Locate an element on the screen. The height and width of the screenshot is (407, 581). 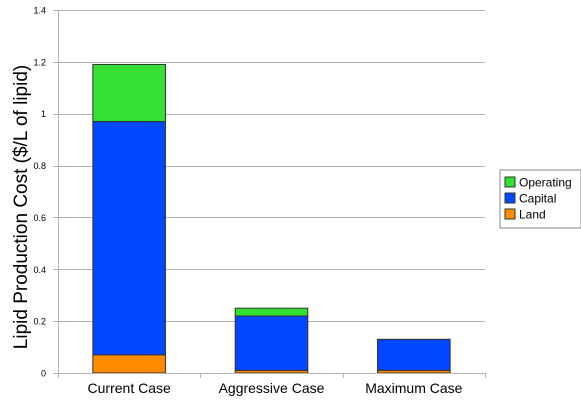
y-tick-label: 1 is located at coordinates (43, 114).